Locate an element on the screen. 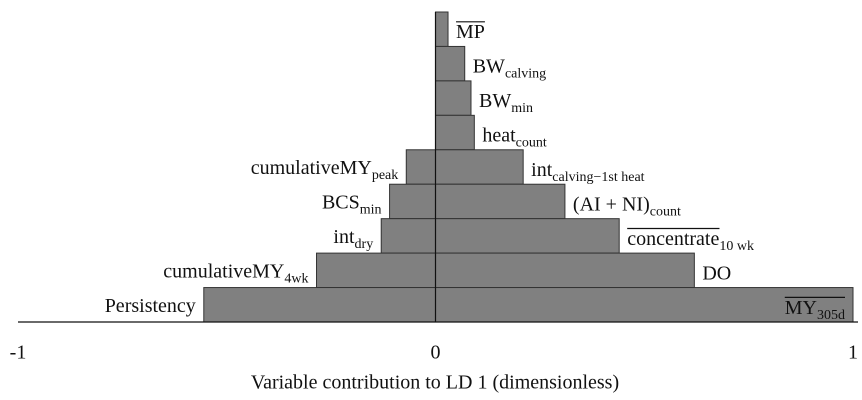 This screenshot has height=400, width=862. label-text: MY is located at coordinates (801, 307).